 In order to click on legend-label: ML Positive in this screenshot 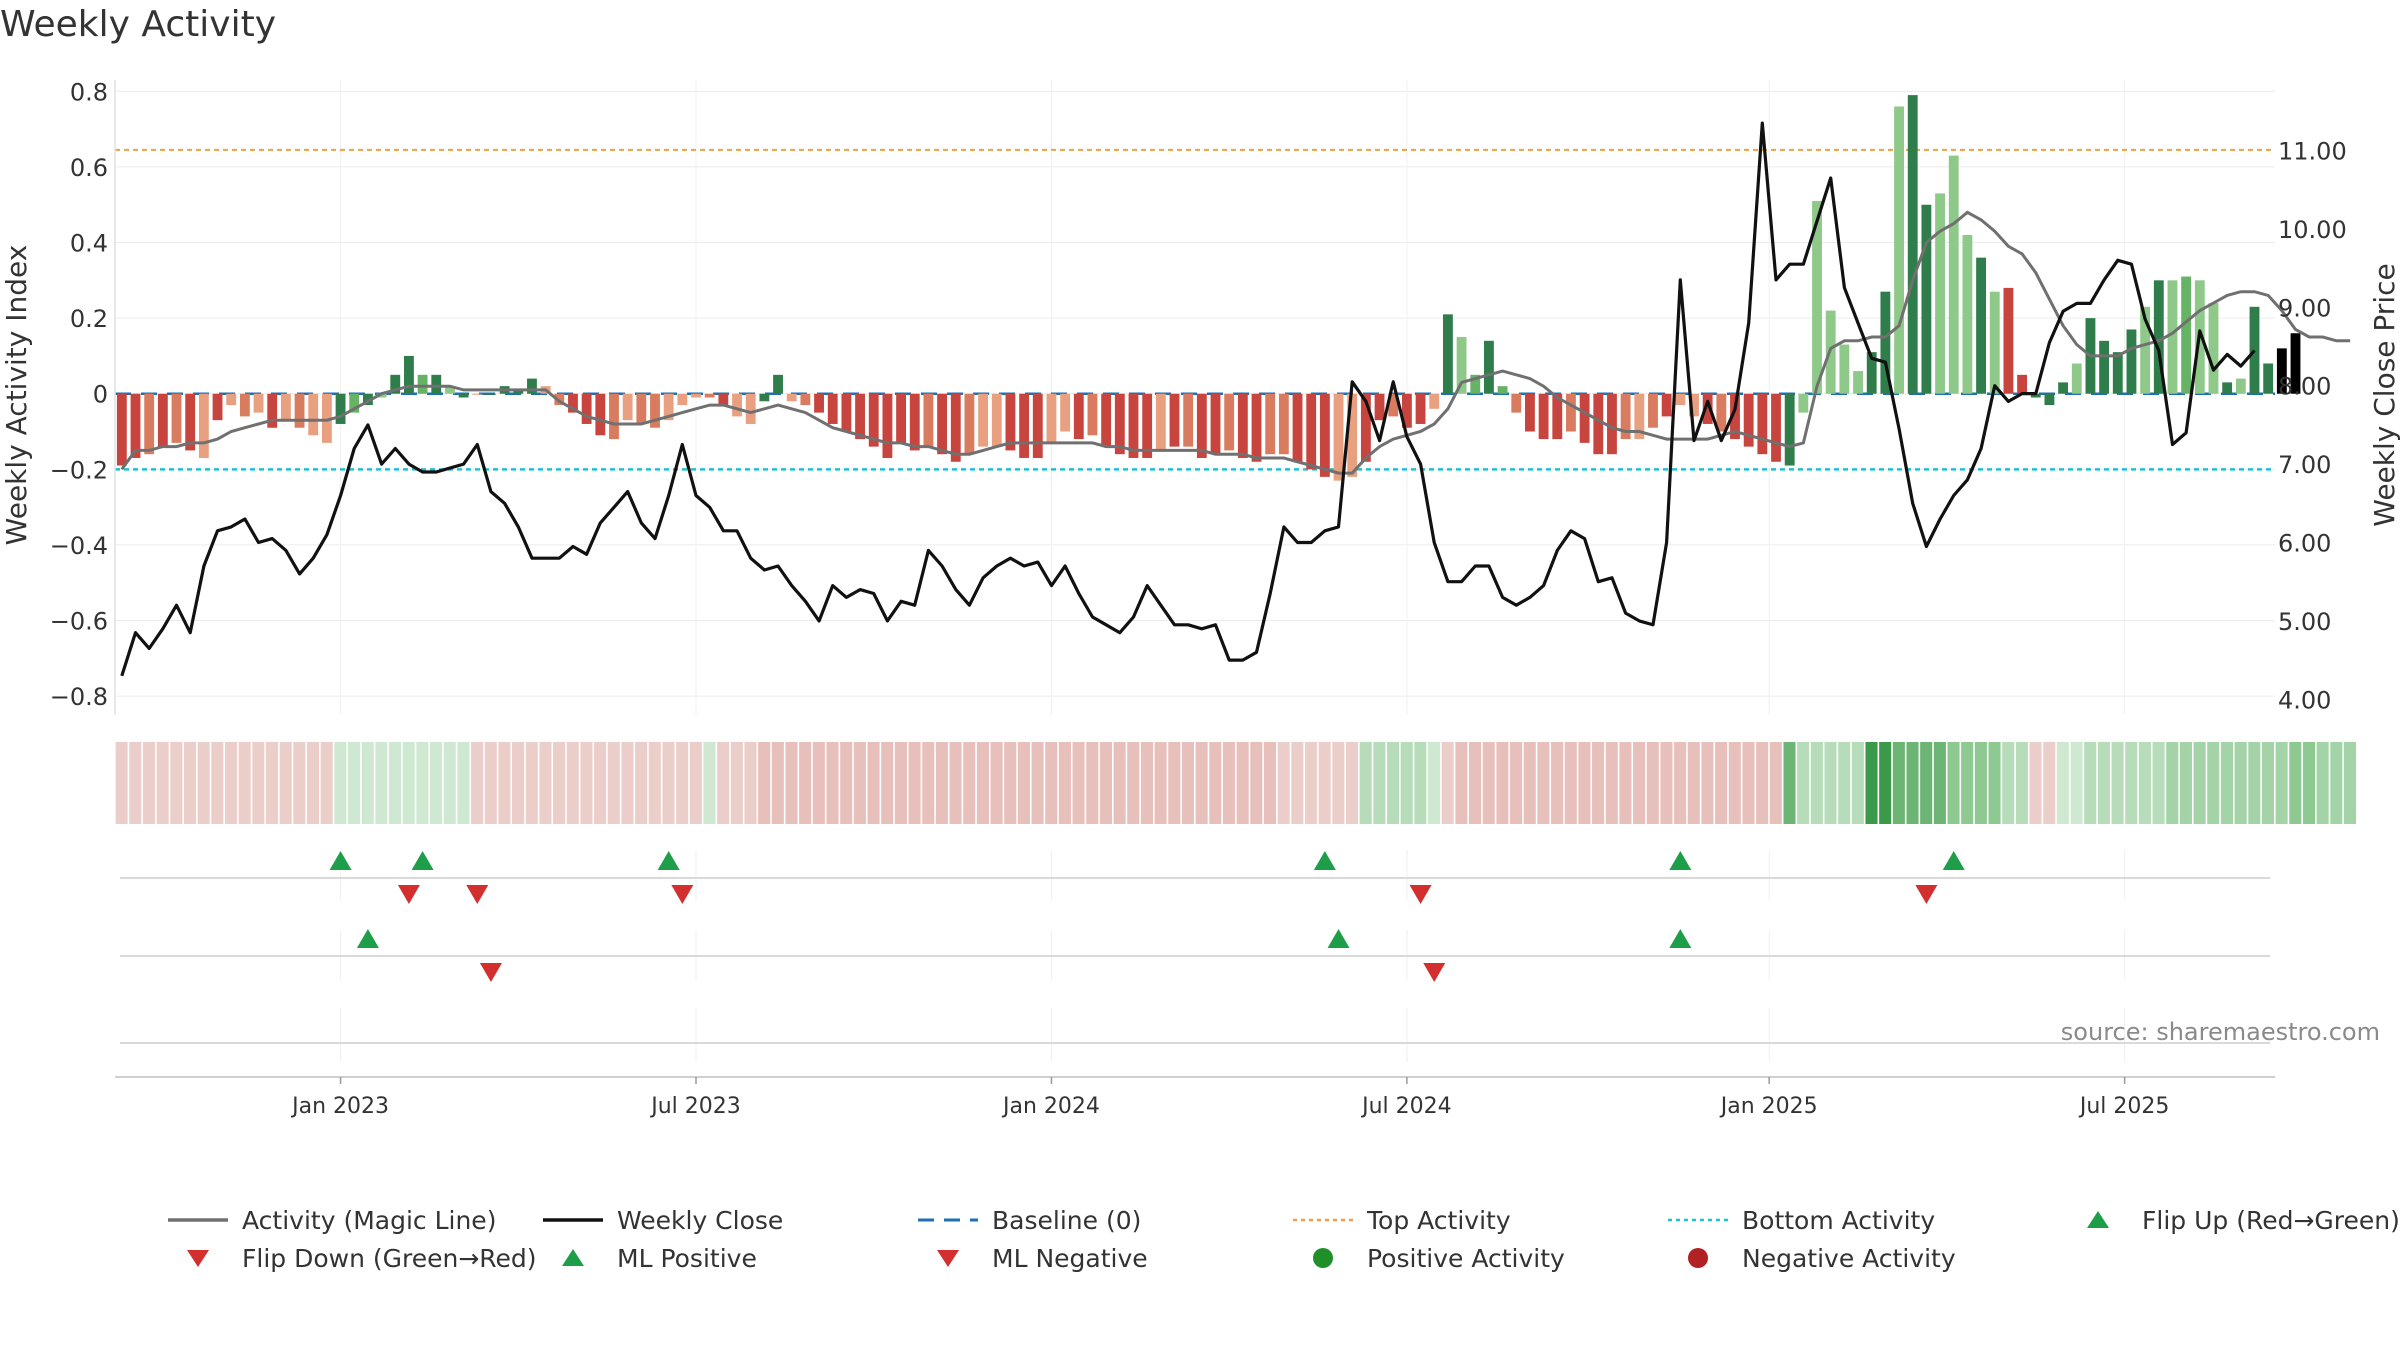, I will do `click(687, 1258)`.